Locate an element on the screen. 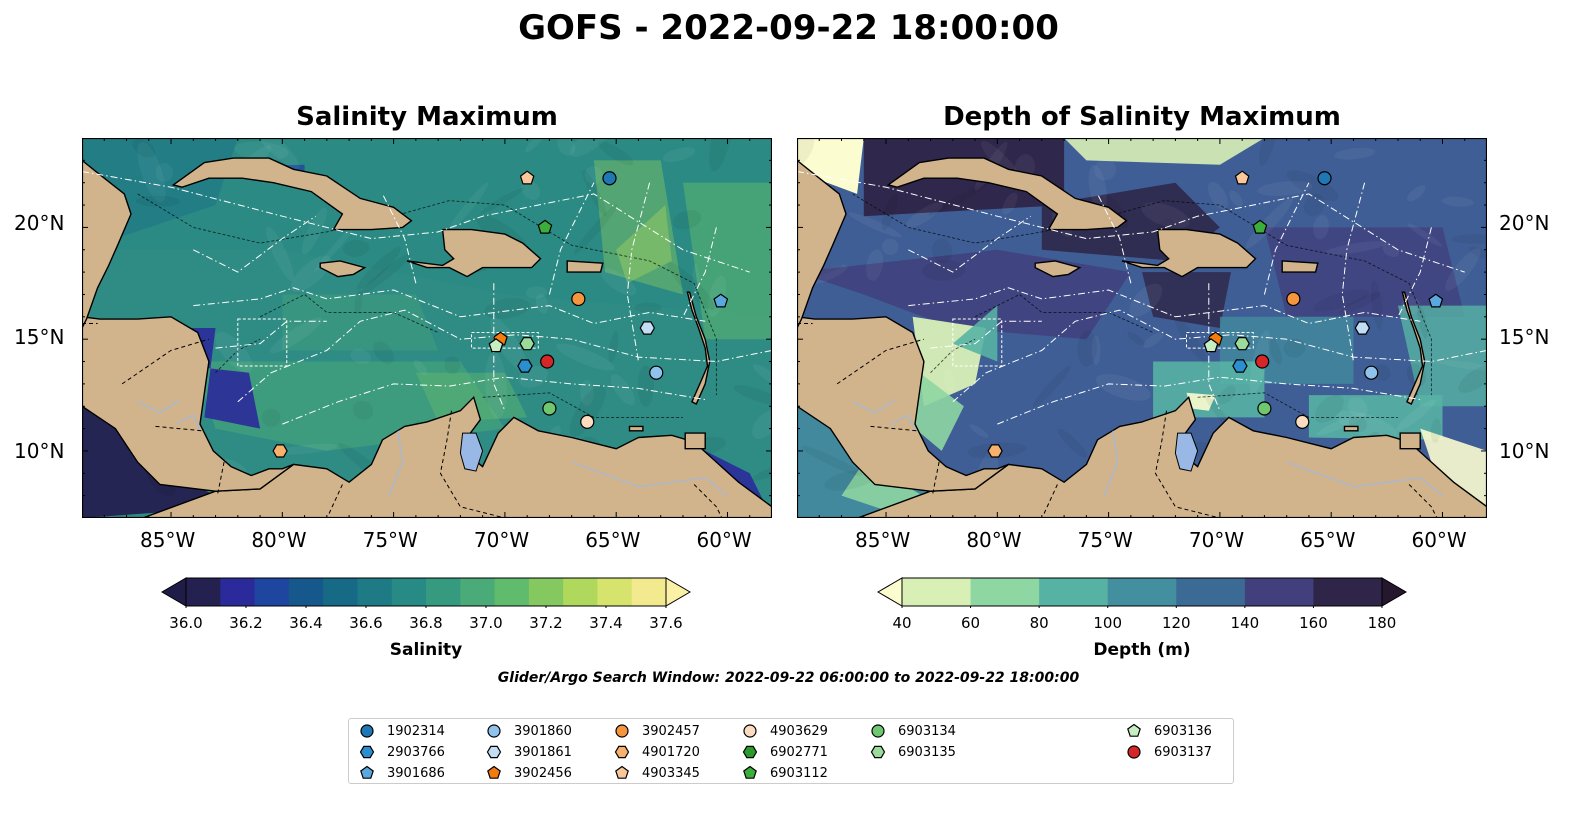 This screenshot has width=1577, height=827. legend-entry-1902314: 1902314 is located at coordinates (402, 731).